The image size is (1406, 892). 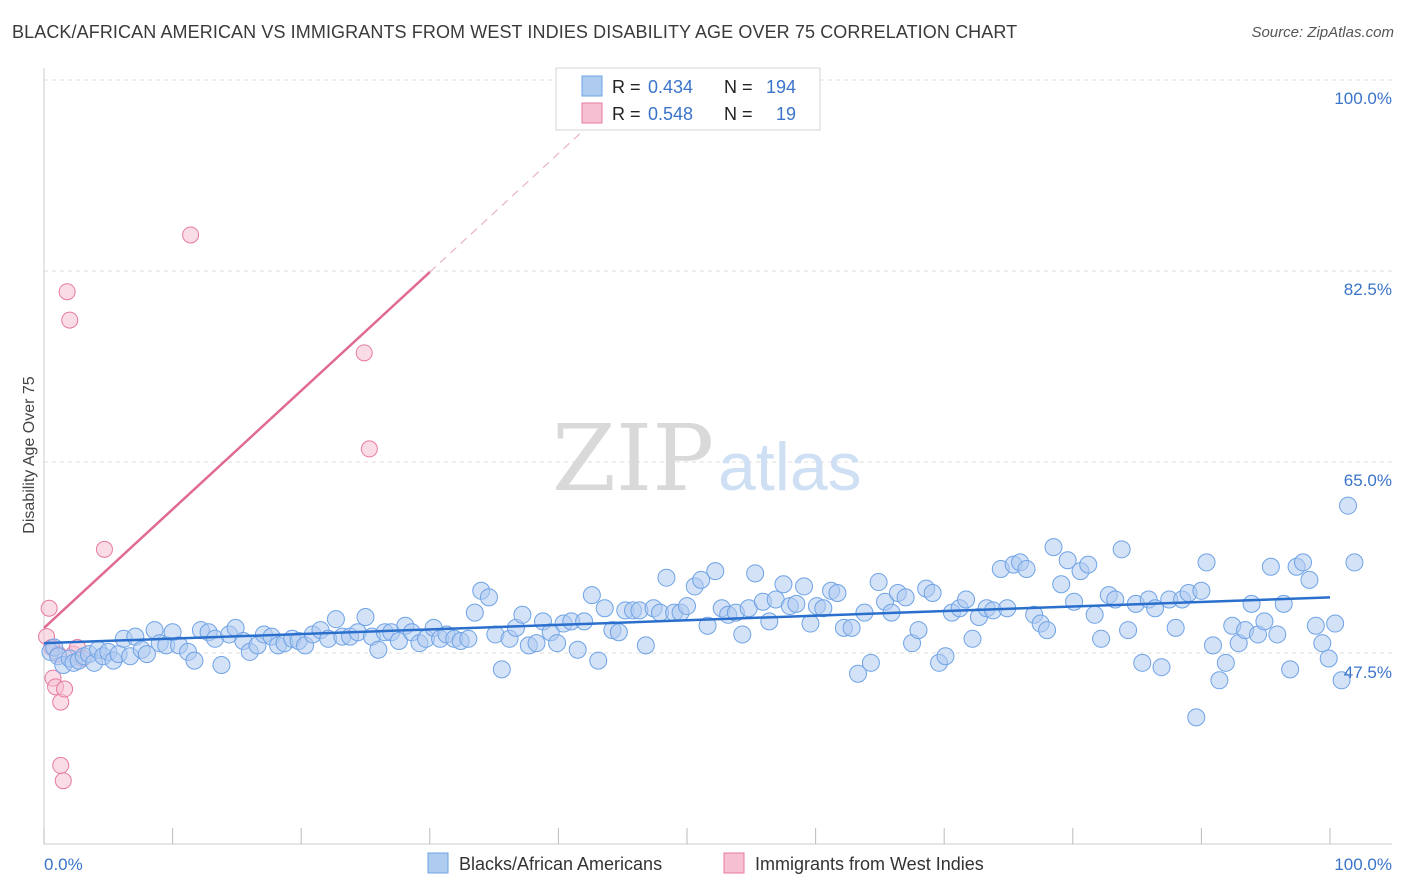 I want to click on legend-n-value: 19, so click(x=786, y=114).